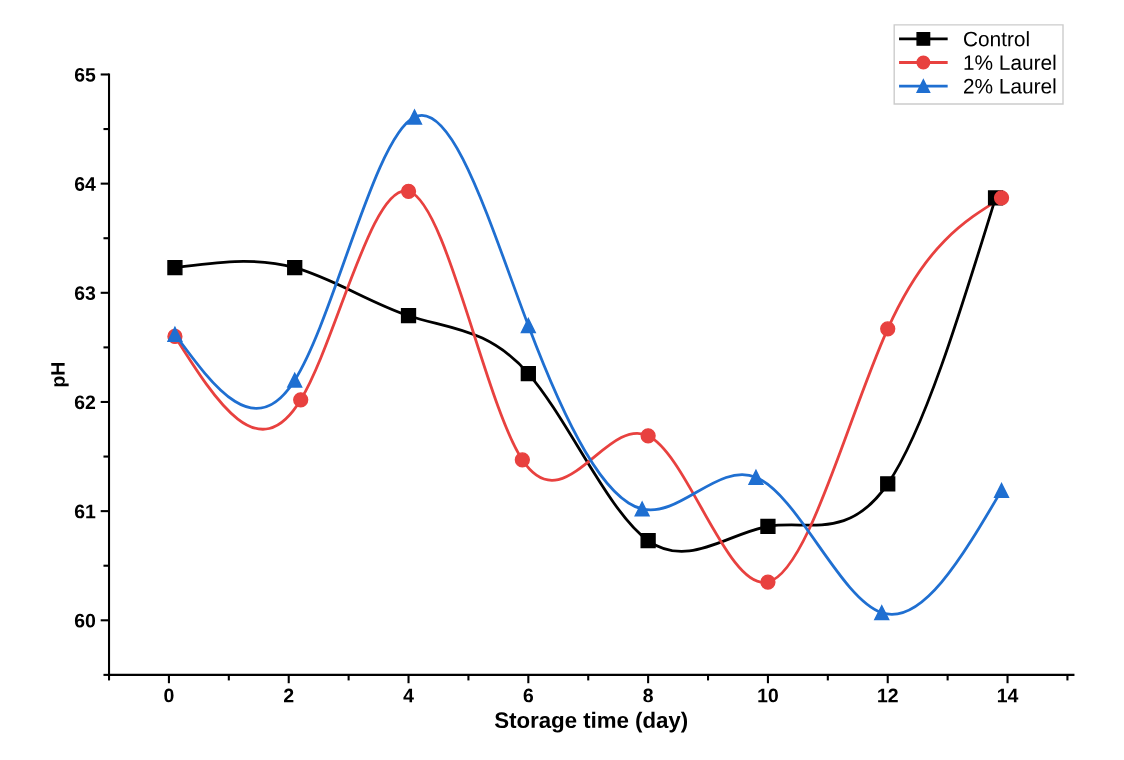 This screenshot has height=760, width=1124. I want to click on x-tick-label: 10, so click(768, 695).